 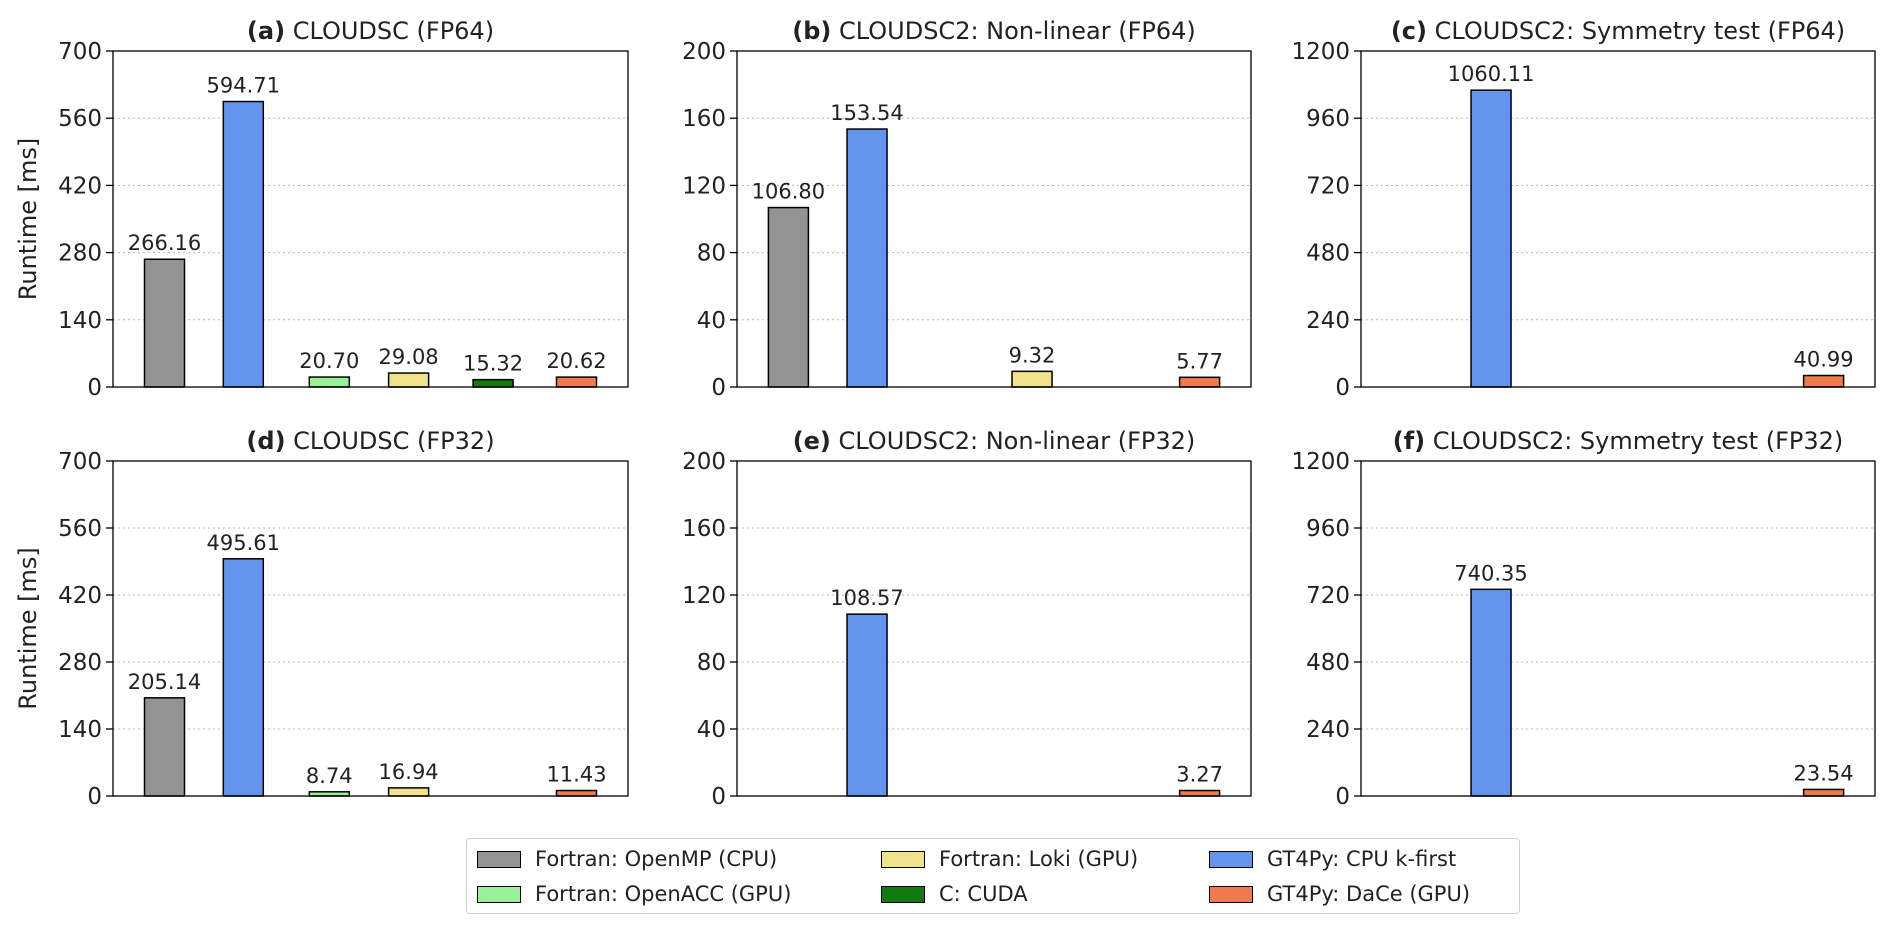 I want to click on legend-label: GT4Py: DaCe (GPU), so click(x=1369, y=894).